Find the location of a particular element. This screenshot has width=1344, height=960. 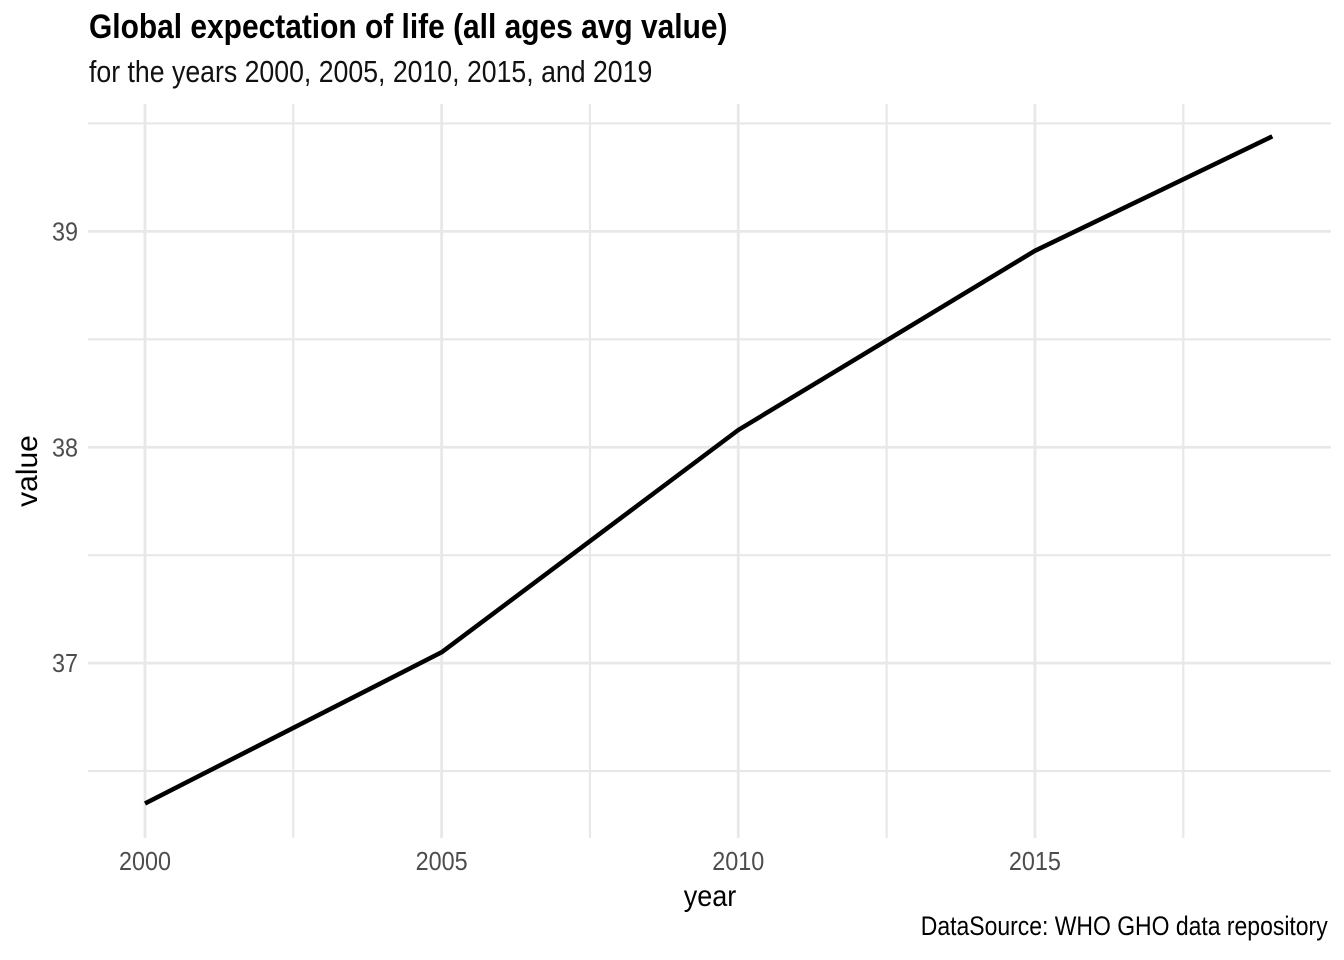

y-tick-label: 38 is located at coordinates (65, 447).